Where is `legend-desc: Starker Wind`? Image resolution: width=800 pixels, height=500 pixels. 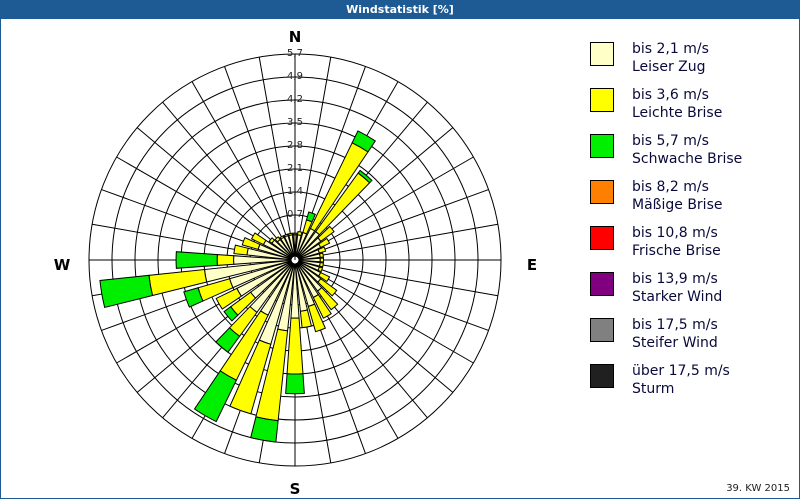
legend-desc: Starker Wind is located at coordinates (677, 297).